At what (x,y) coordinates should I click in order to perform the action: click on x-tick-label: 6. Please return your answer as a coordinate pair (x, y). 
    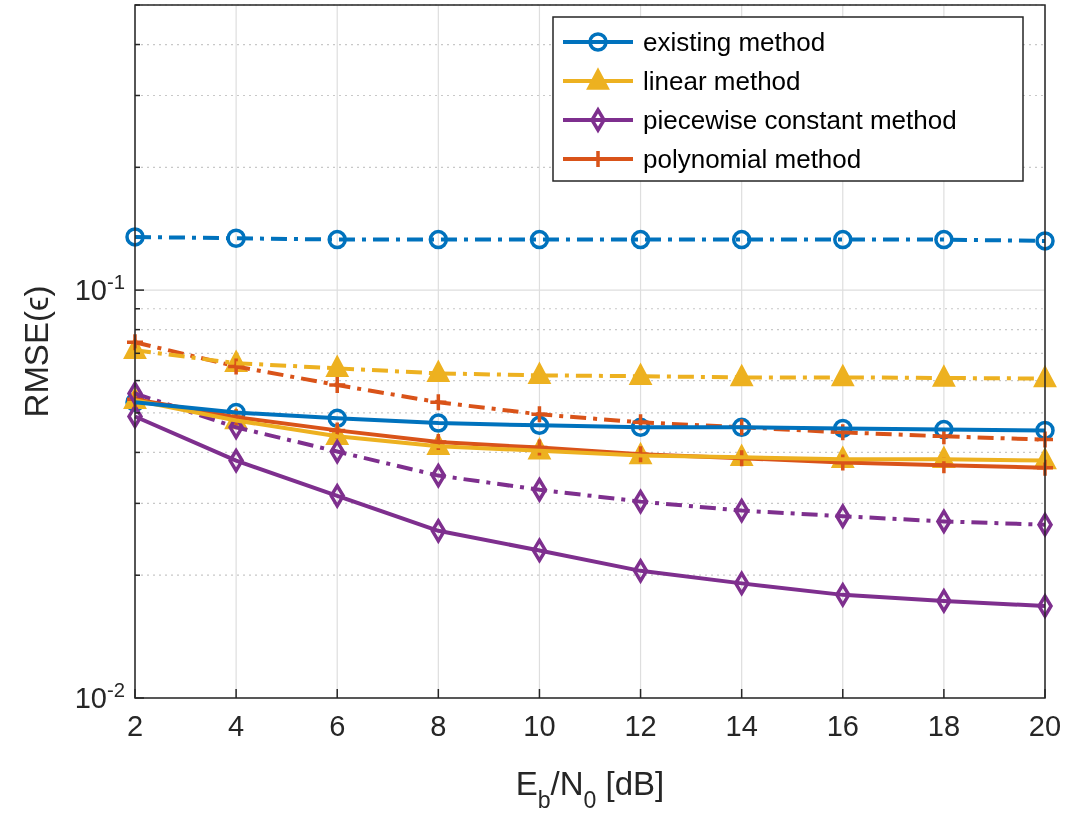
    Looking at the image, I should click on (337, 726).